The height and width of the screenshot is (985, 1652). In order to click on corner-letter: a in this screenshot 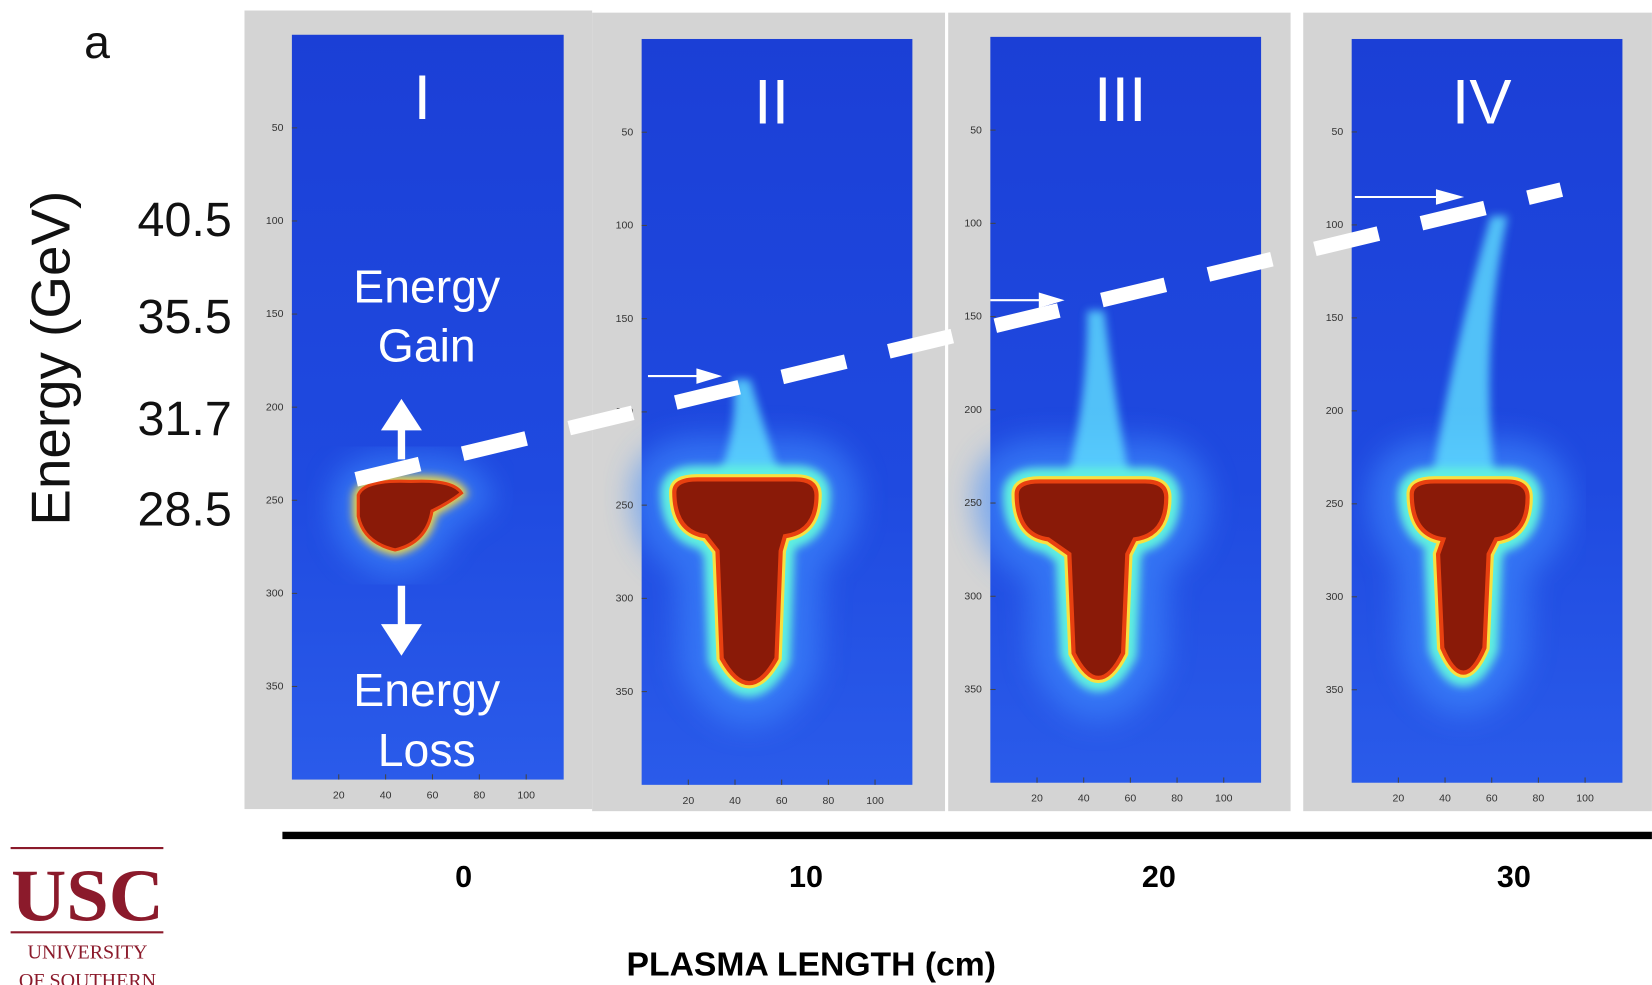, I will do `click(97, 42)`.